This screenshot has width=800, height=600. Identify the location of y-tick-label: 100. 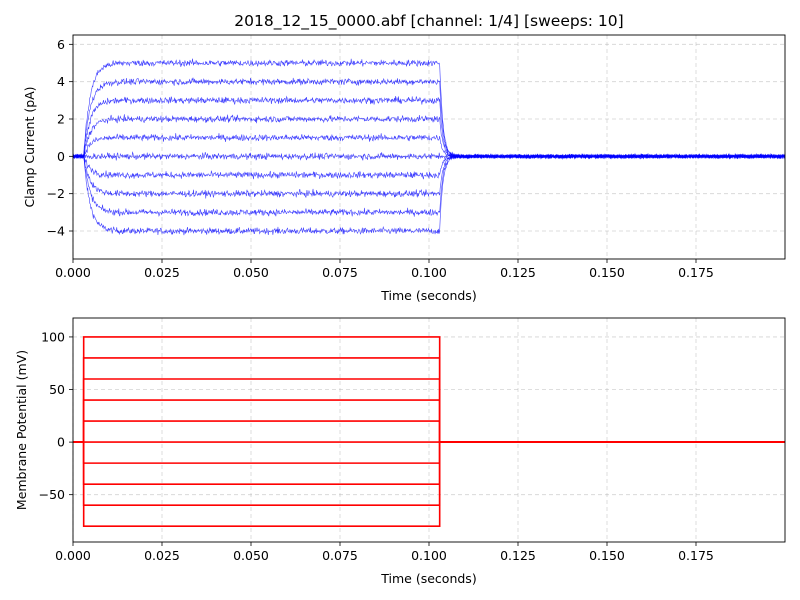
(53, 336).